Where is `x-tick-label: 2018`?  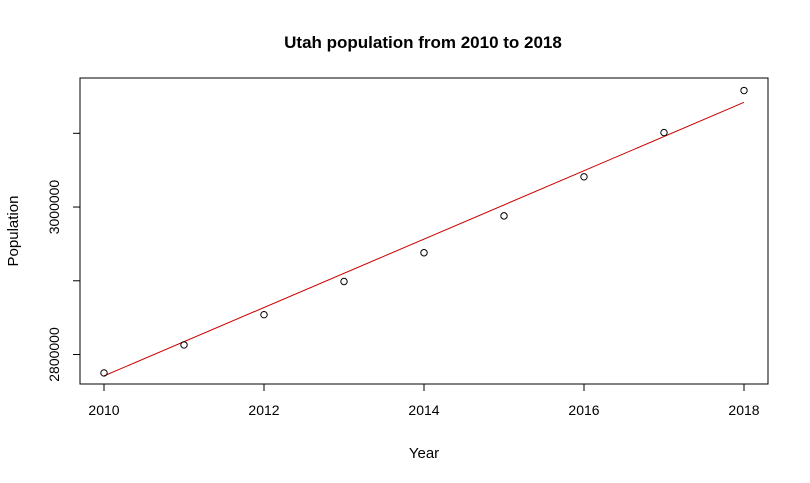
x-tick-label: 2018 is located at coordinates (743, 410).